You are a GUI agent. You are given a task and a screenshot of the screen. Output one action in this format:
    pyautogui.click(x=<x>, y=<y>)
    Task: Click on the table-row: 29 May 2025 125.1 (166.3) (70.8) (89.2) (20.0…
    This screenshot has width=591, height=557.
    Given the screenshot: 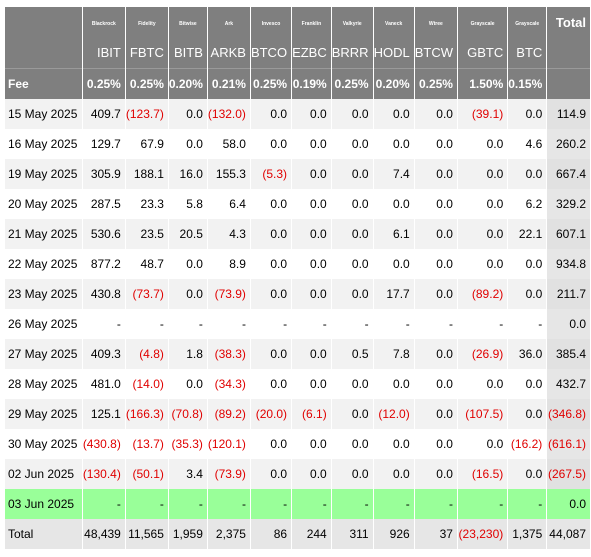 What is the action you would take?
    pyautogui.click(x=298, y=414)
    